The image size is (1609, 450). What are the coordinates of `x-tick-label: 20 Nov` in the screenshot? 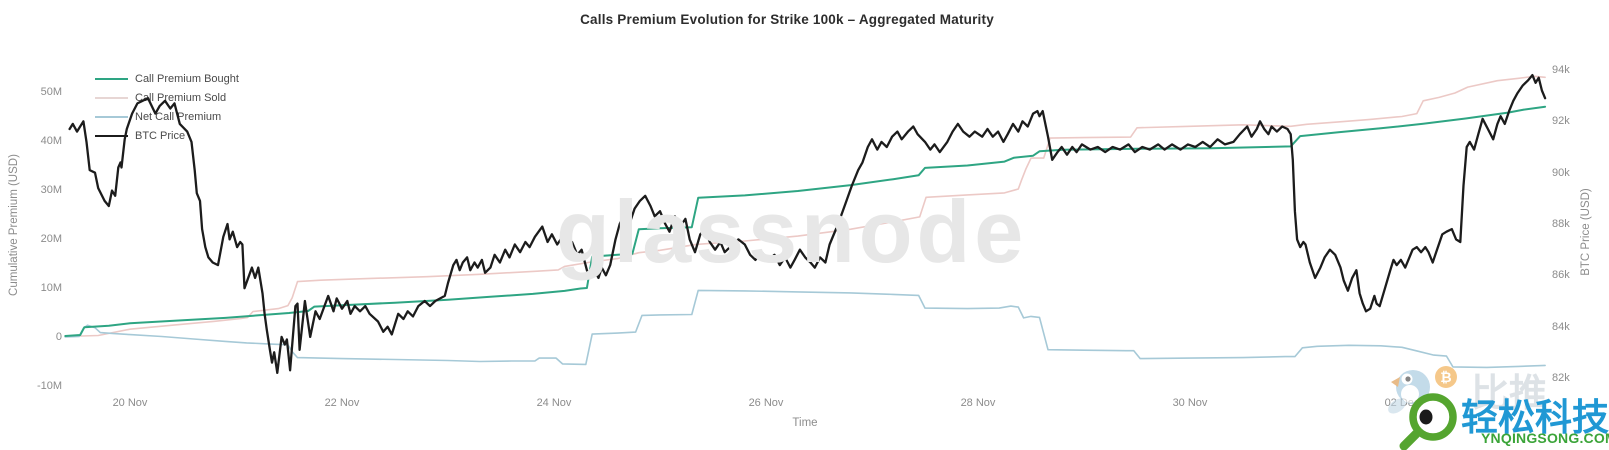 It's located at (130, 403).